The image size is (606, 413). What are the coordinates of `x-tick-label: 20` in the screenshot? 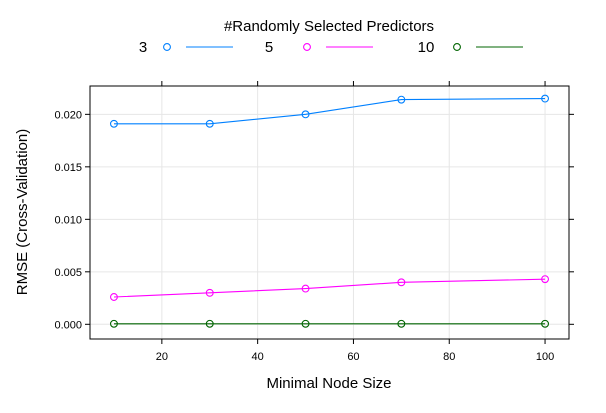 It's located at (162, 357).